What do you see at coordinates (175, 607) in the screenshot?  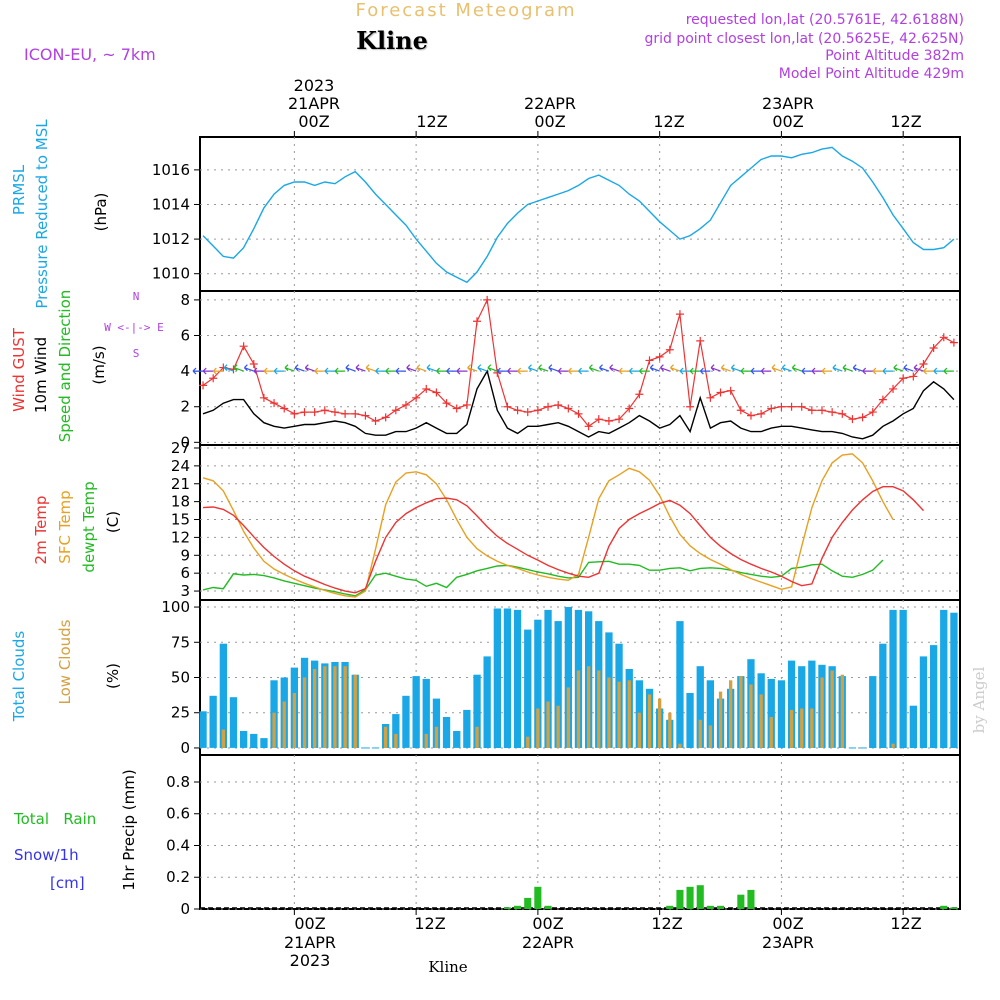 I see `ytick-label-3-4: 100` at bounding box center [175, 607].